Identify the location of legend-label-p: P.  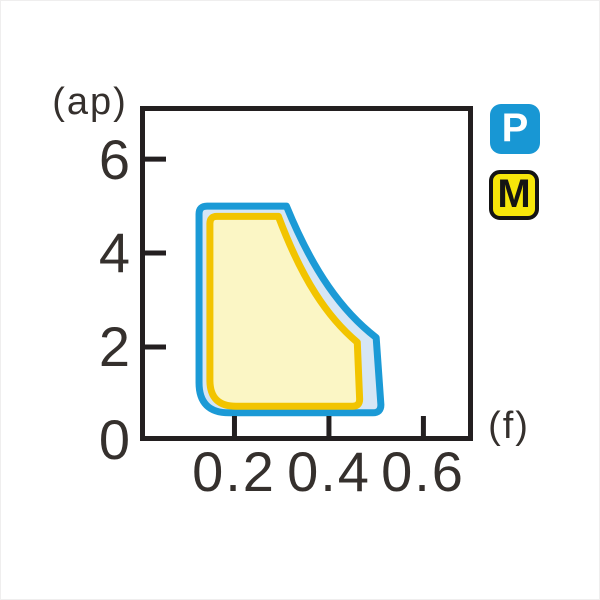
(515, 127).